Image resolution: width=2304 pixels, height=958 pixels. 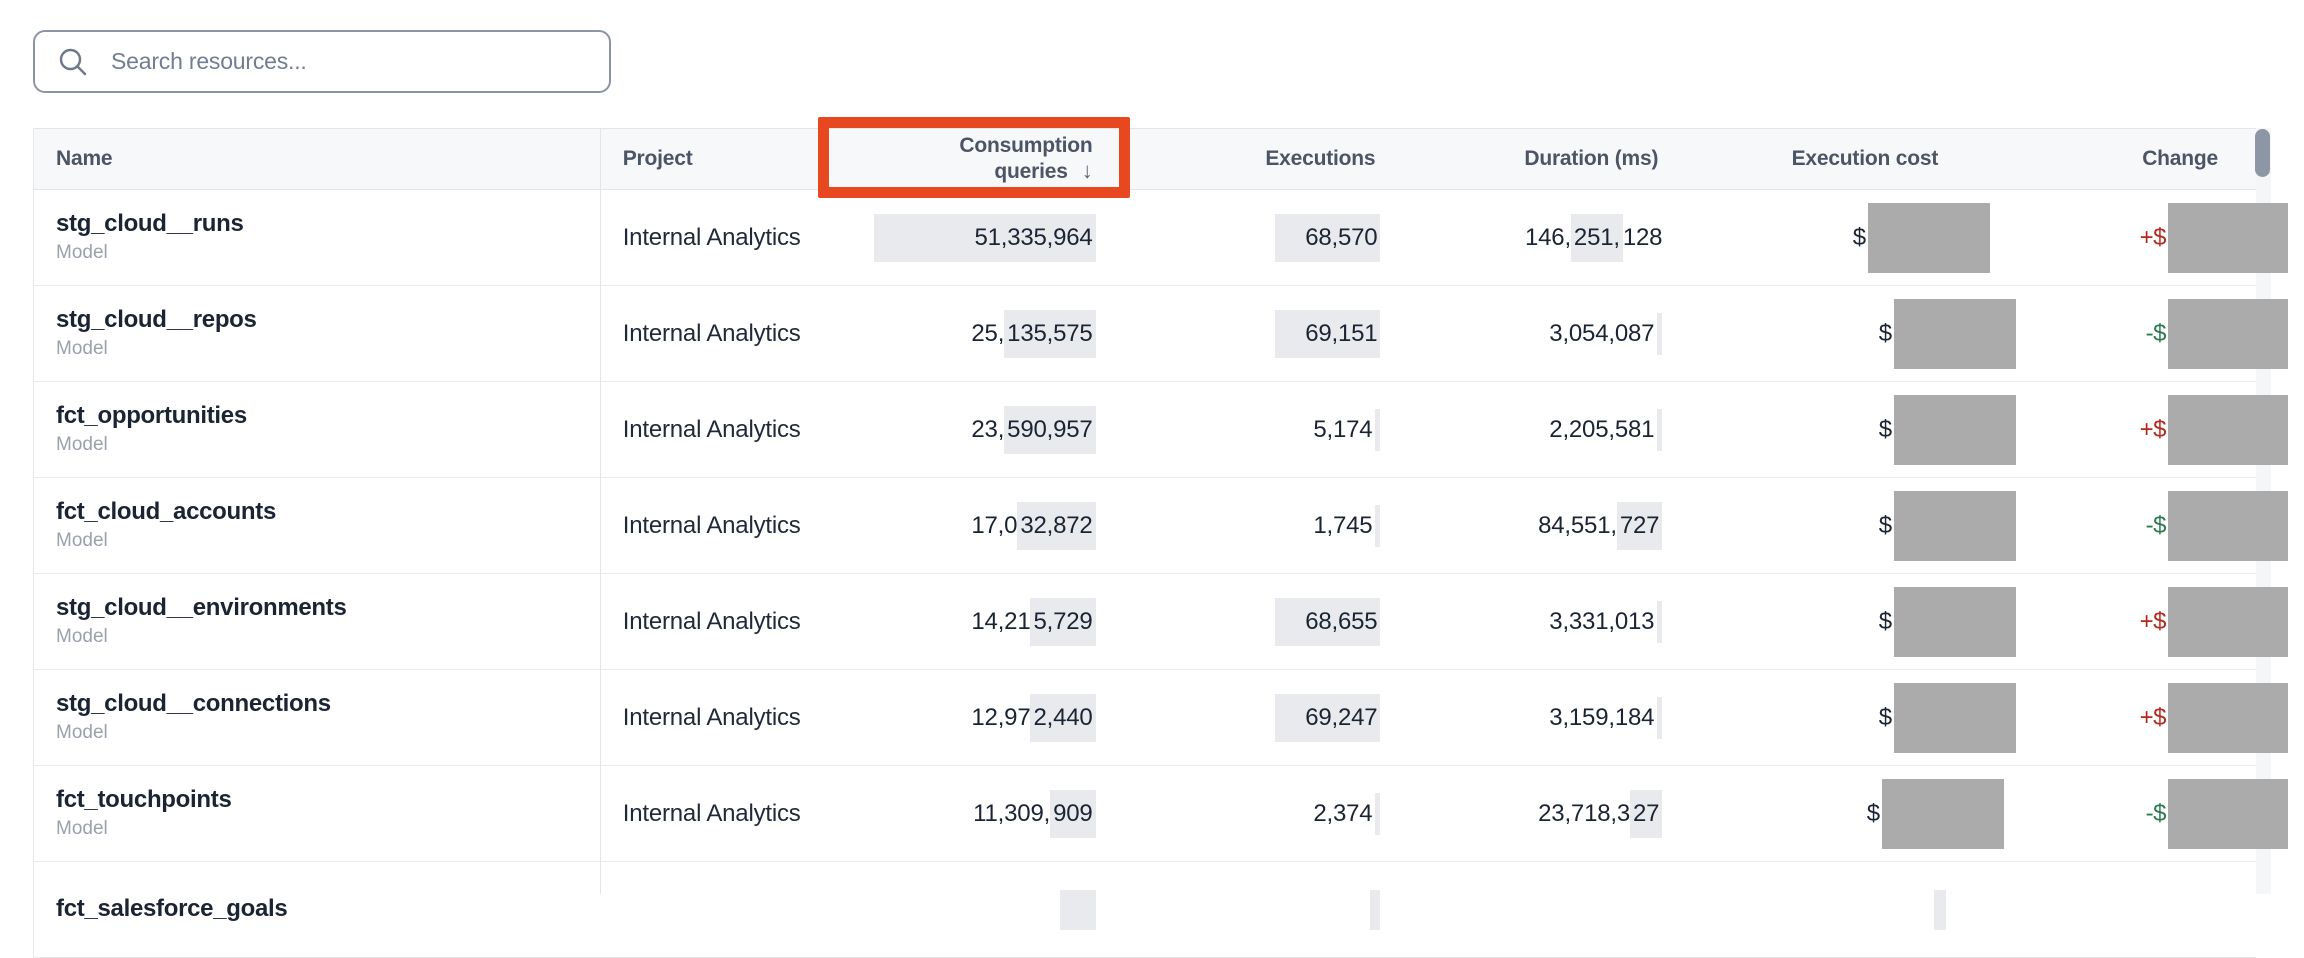 I want to click on consumption-queries-cell: 23, 590,957, so click(x=999, y=429).